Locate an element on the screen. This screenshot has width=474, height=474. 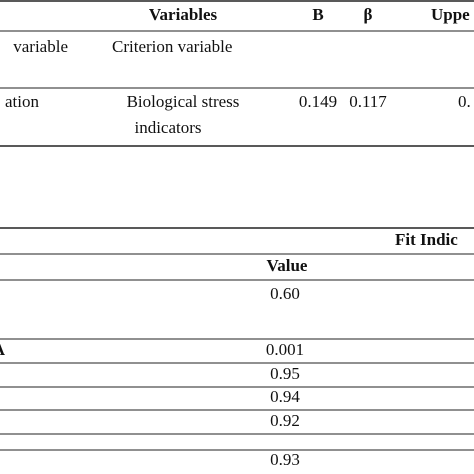
subheader-cell: Criterion variable is located at coordinates (172, 46).